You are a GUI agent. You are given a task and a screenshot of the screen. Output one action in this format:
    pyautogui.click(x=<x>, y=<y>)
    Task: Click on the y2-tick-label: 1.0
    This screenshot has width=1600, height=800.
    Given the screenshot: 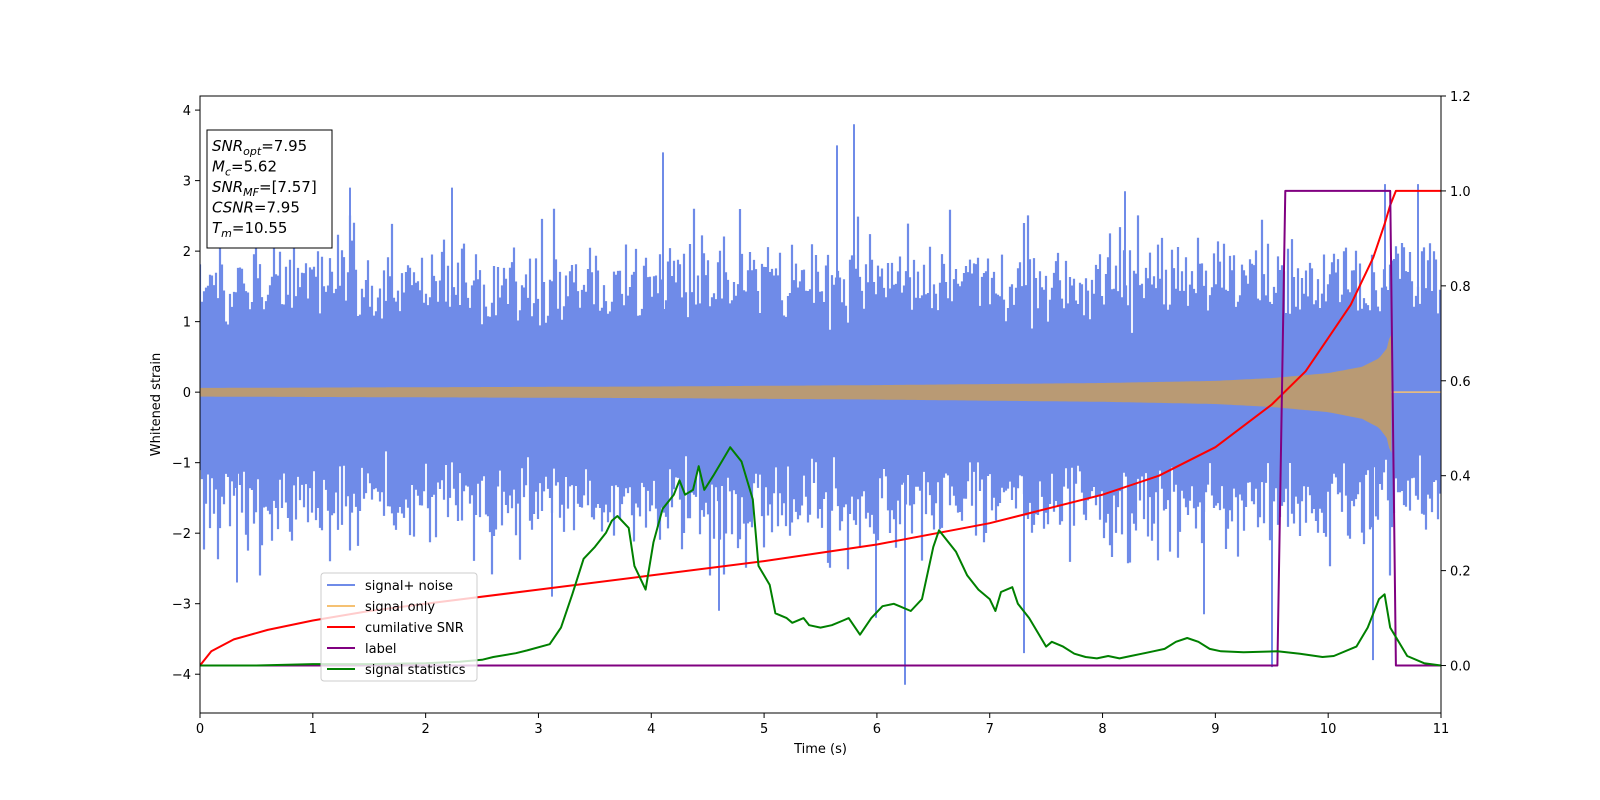 What is the action you would take?
    pyautogui.click(x=1460, y=192)
    